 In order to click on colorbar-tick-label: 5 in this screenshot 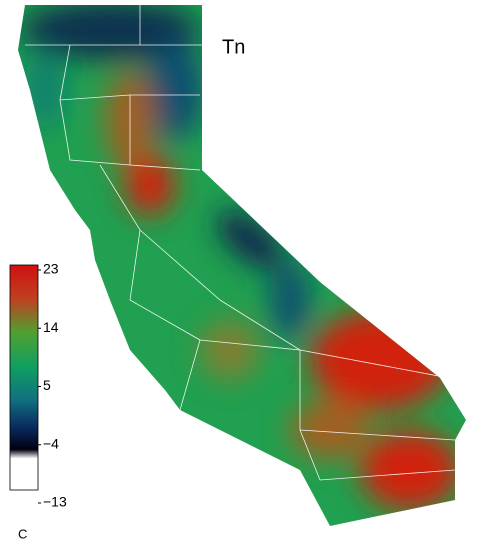, I will do `click(47, 385)`.